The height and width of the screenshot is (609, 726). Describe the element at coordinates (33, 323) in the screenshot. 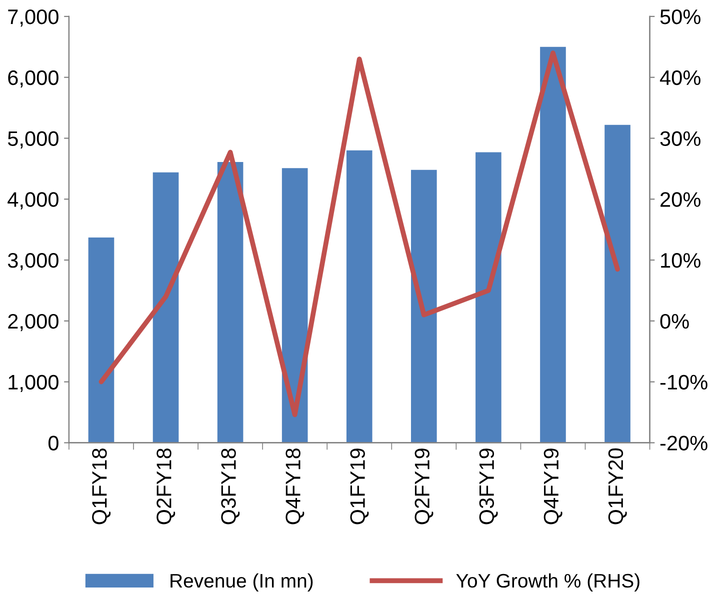

I see `y-tick-label: 2,000` at that location.